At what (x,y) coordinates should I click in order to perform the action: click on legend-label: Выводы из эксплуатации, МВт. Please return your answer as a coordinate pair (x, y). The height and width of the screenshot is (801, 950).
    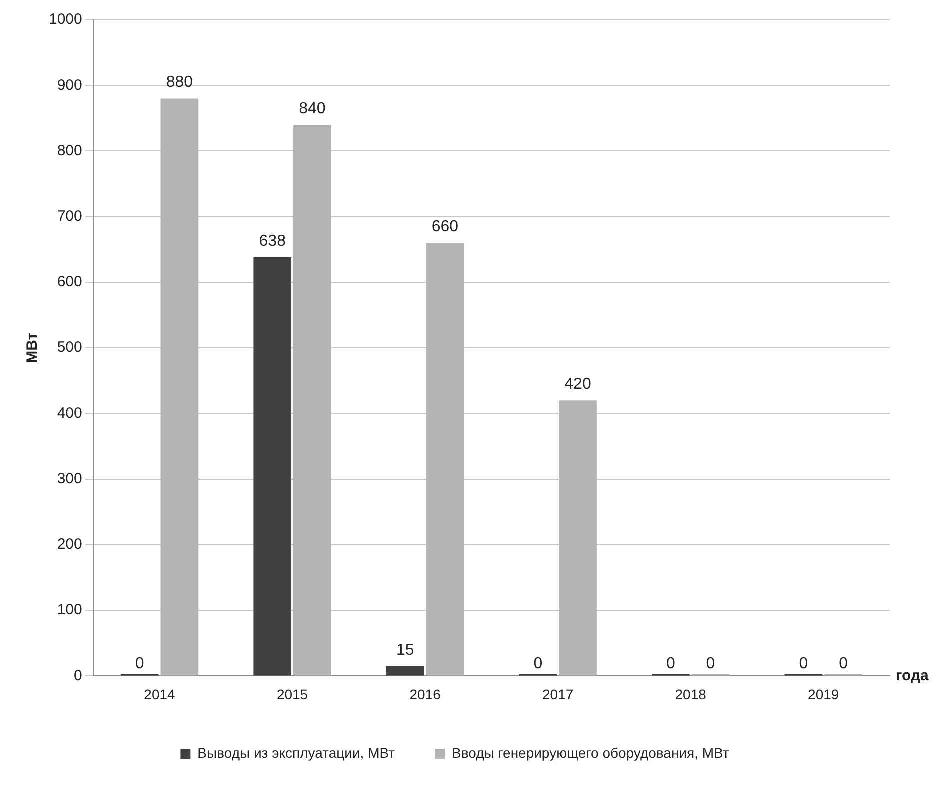
    Looking at the image, I should click on (297, 752).